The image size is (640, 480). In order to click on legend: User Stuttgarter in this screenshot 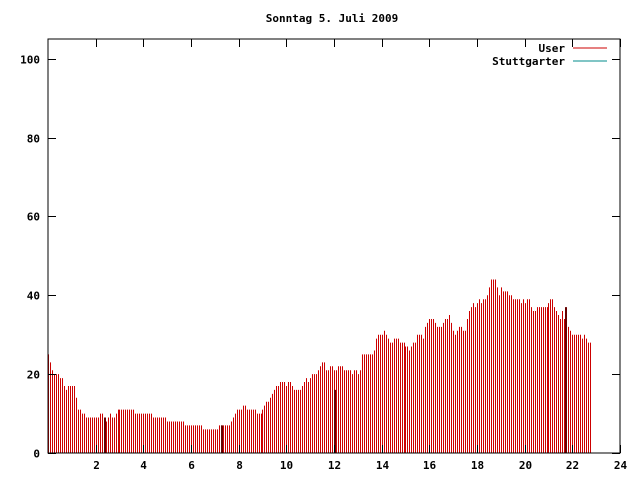, I will do `click(549, 55)`.